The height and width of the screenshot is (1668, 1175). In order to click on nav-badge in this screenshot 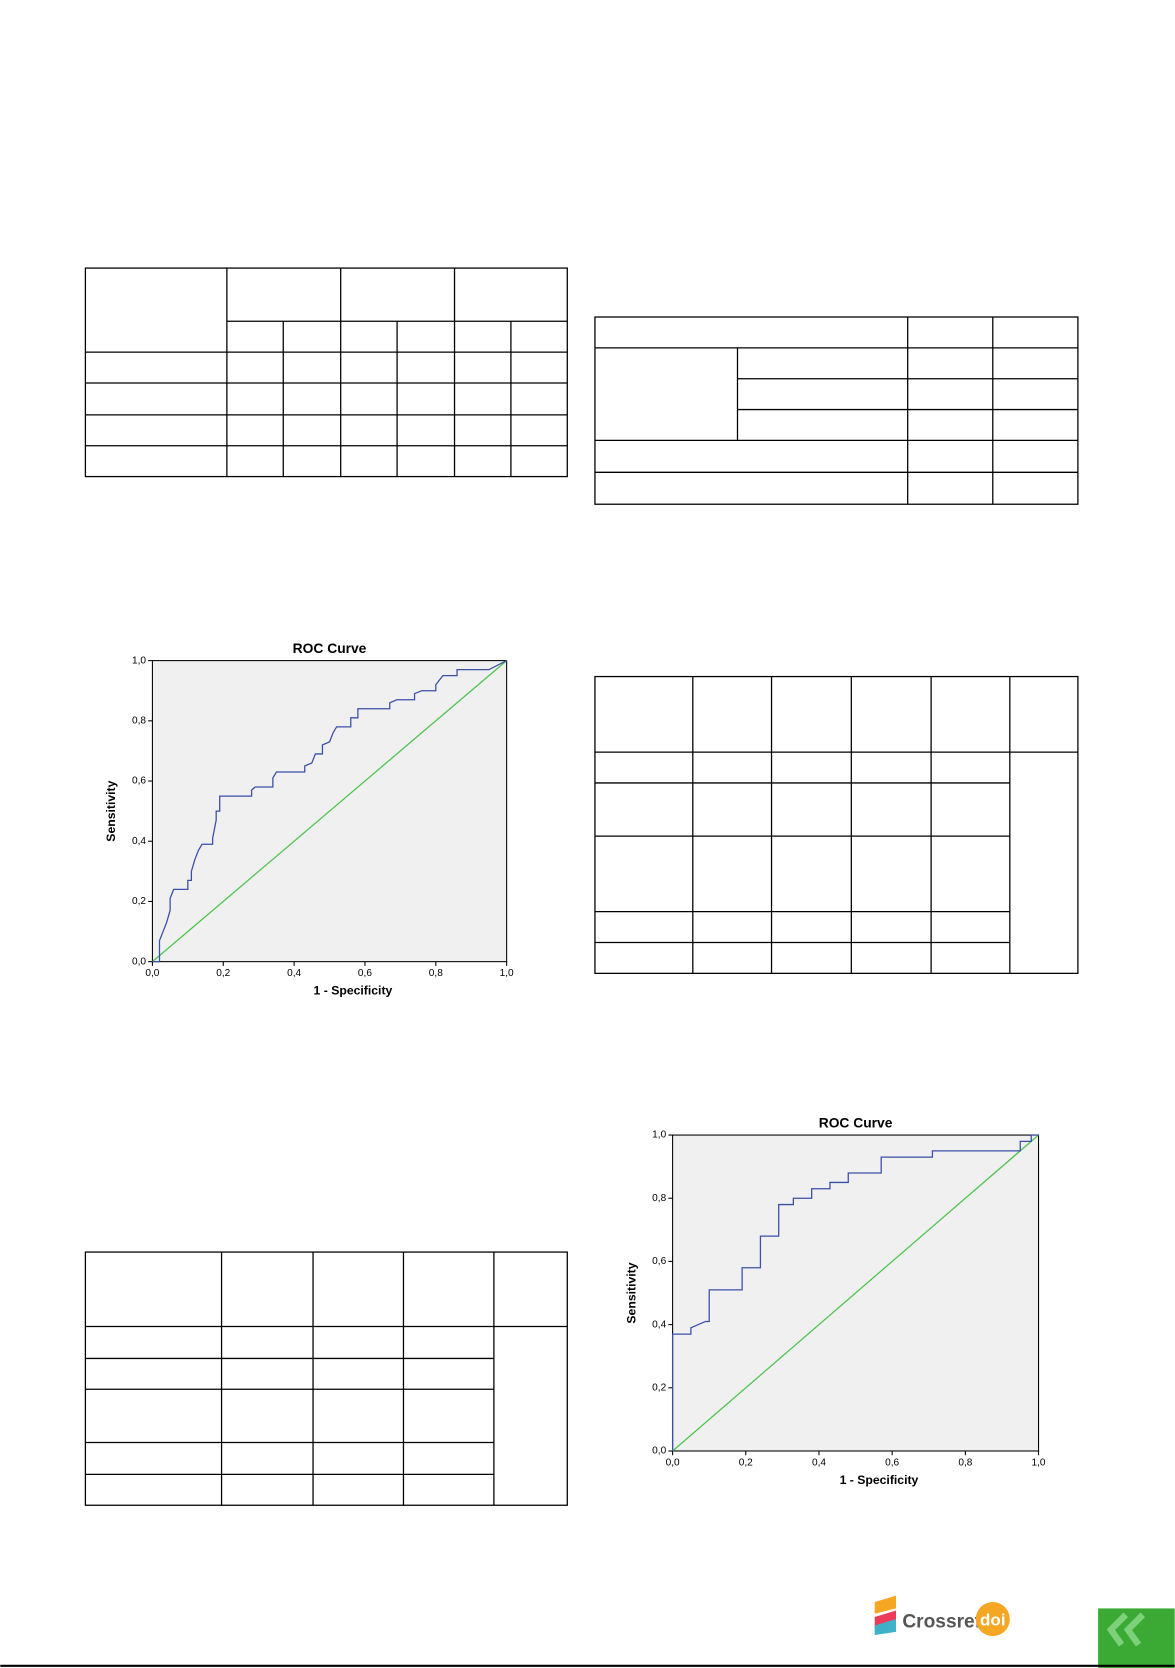, I will do `click(1136, 1638)`.